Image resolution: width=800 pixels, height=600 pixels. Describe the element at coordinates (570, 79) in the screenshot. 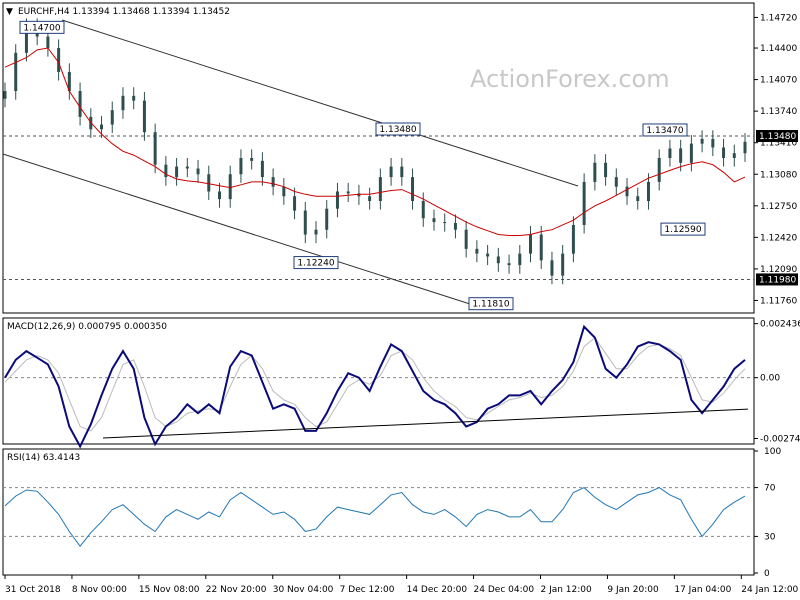

I see `watermark: ActionForex.com` at that location.